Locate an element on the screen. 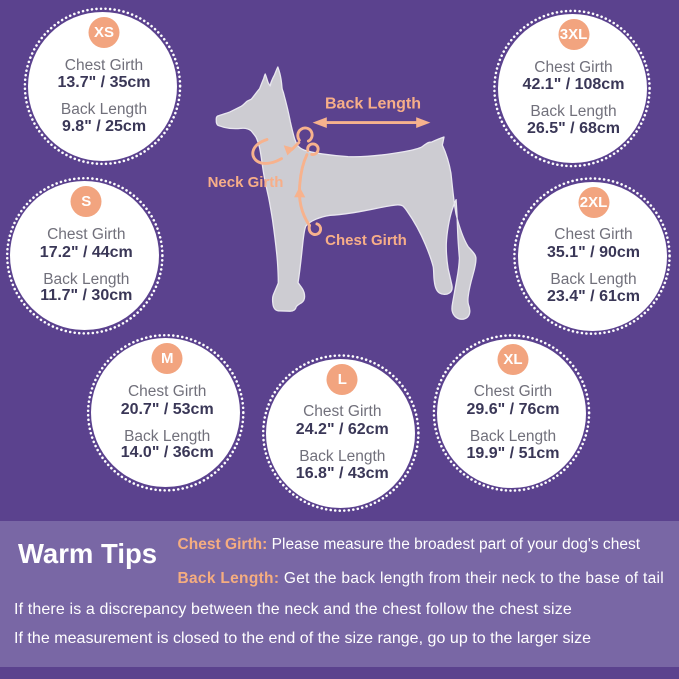  svg-text: Neck Girth is located at coordinates (246, 182).